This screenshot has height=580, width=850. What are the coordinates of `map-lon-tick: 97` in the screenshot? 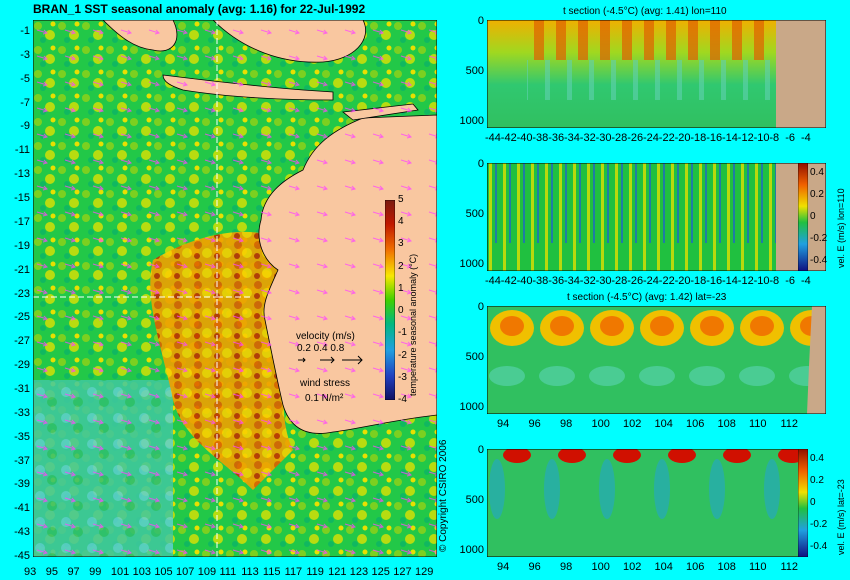 It's located at (73, 572).